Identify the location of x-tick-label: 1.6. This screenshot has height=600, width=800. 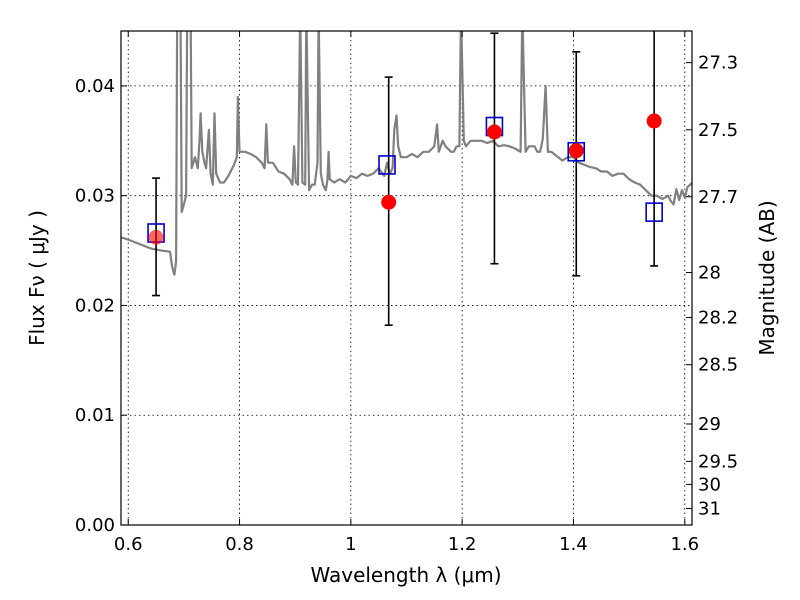
(684, 544).